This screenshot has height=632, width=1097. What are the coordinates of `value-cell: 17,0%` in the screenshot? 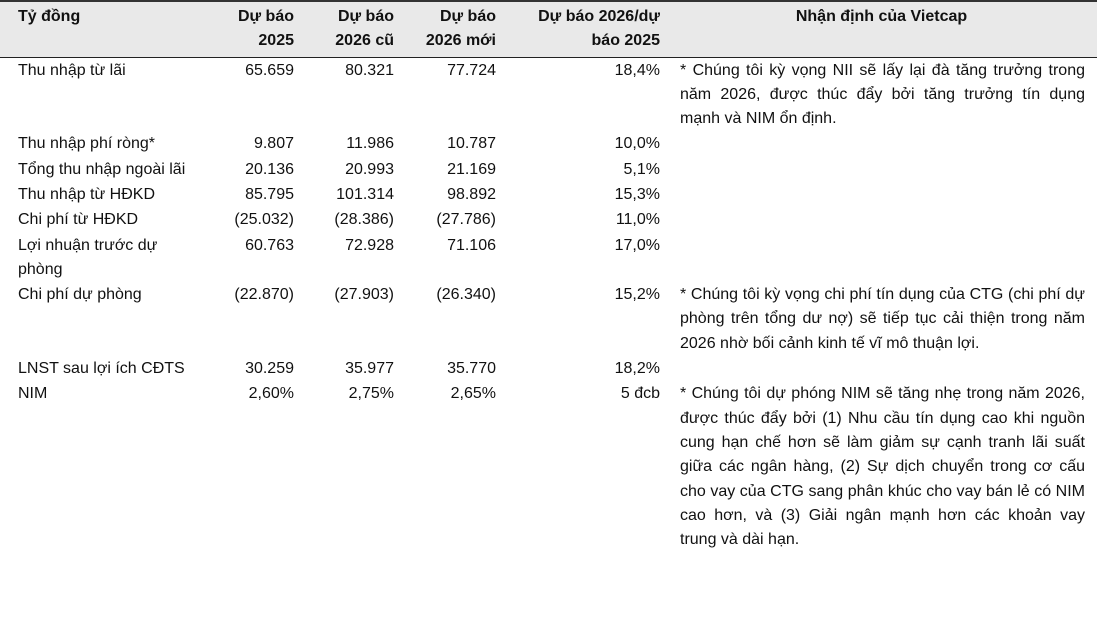 It's located at (637, 245).